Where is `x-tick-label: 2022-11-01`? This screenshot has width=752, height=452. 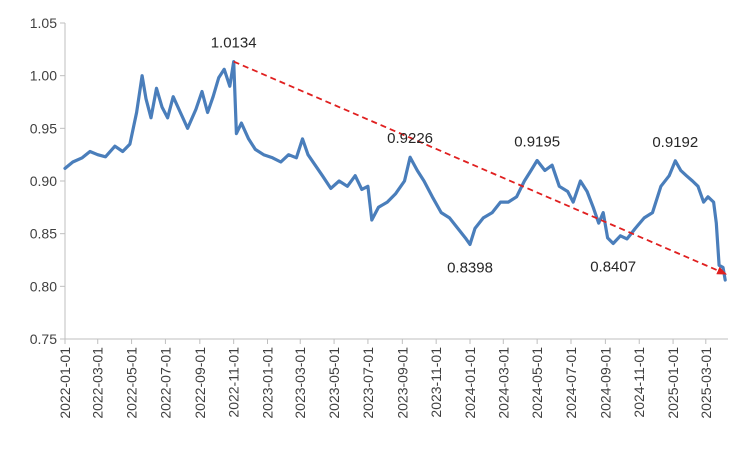 x-tick-label: 2022-11-01 is located at coordinates (234, 382).